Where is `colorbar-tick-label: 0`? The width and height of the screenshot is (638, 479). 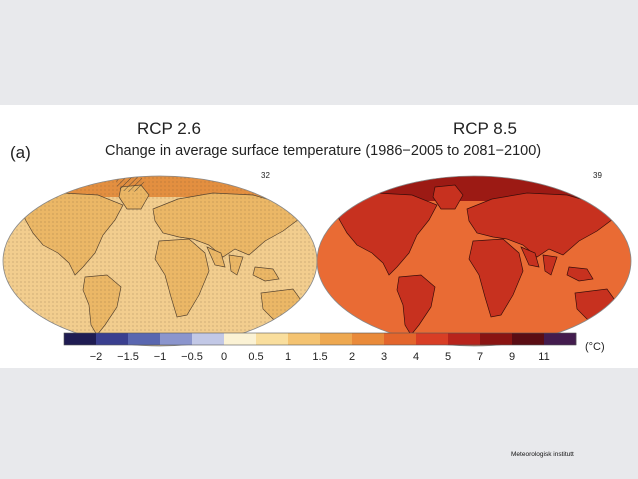
colorbar-tick-label: 0 is located at coordinates (224, 357).